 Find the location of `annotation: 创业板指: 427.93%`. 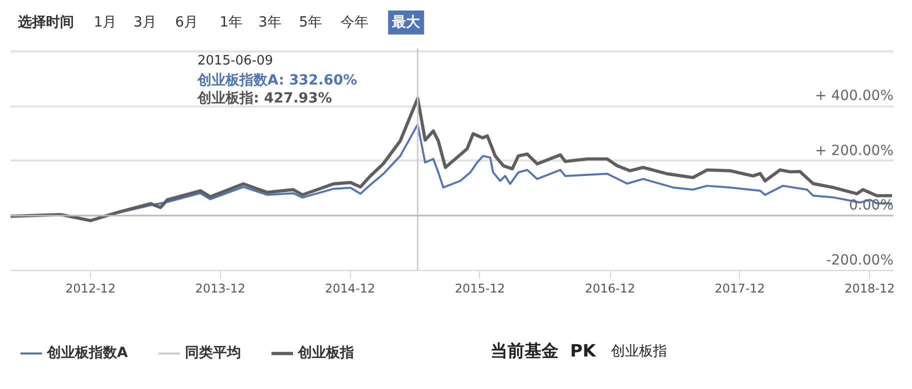

annotation: 创业板指: 427.93% is located at coordinates (264, 98).